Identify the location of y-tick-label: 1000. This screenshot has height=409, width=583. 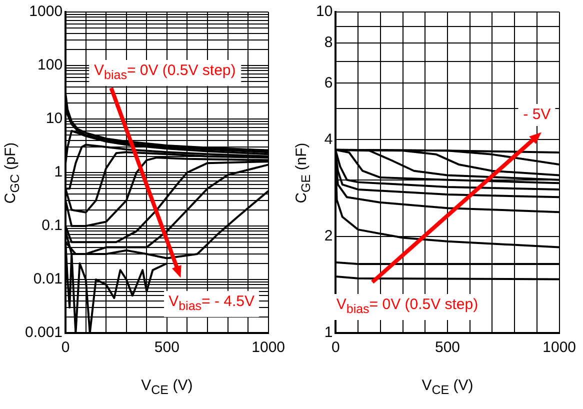
(46, 11).